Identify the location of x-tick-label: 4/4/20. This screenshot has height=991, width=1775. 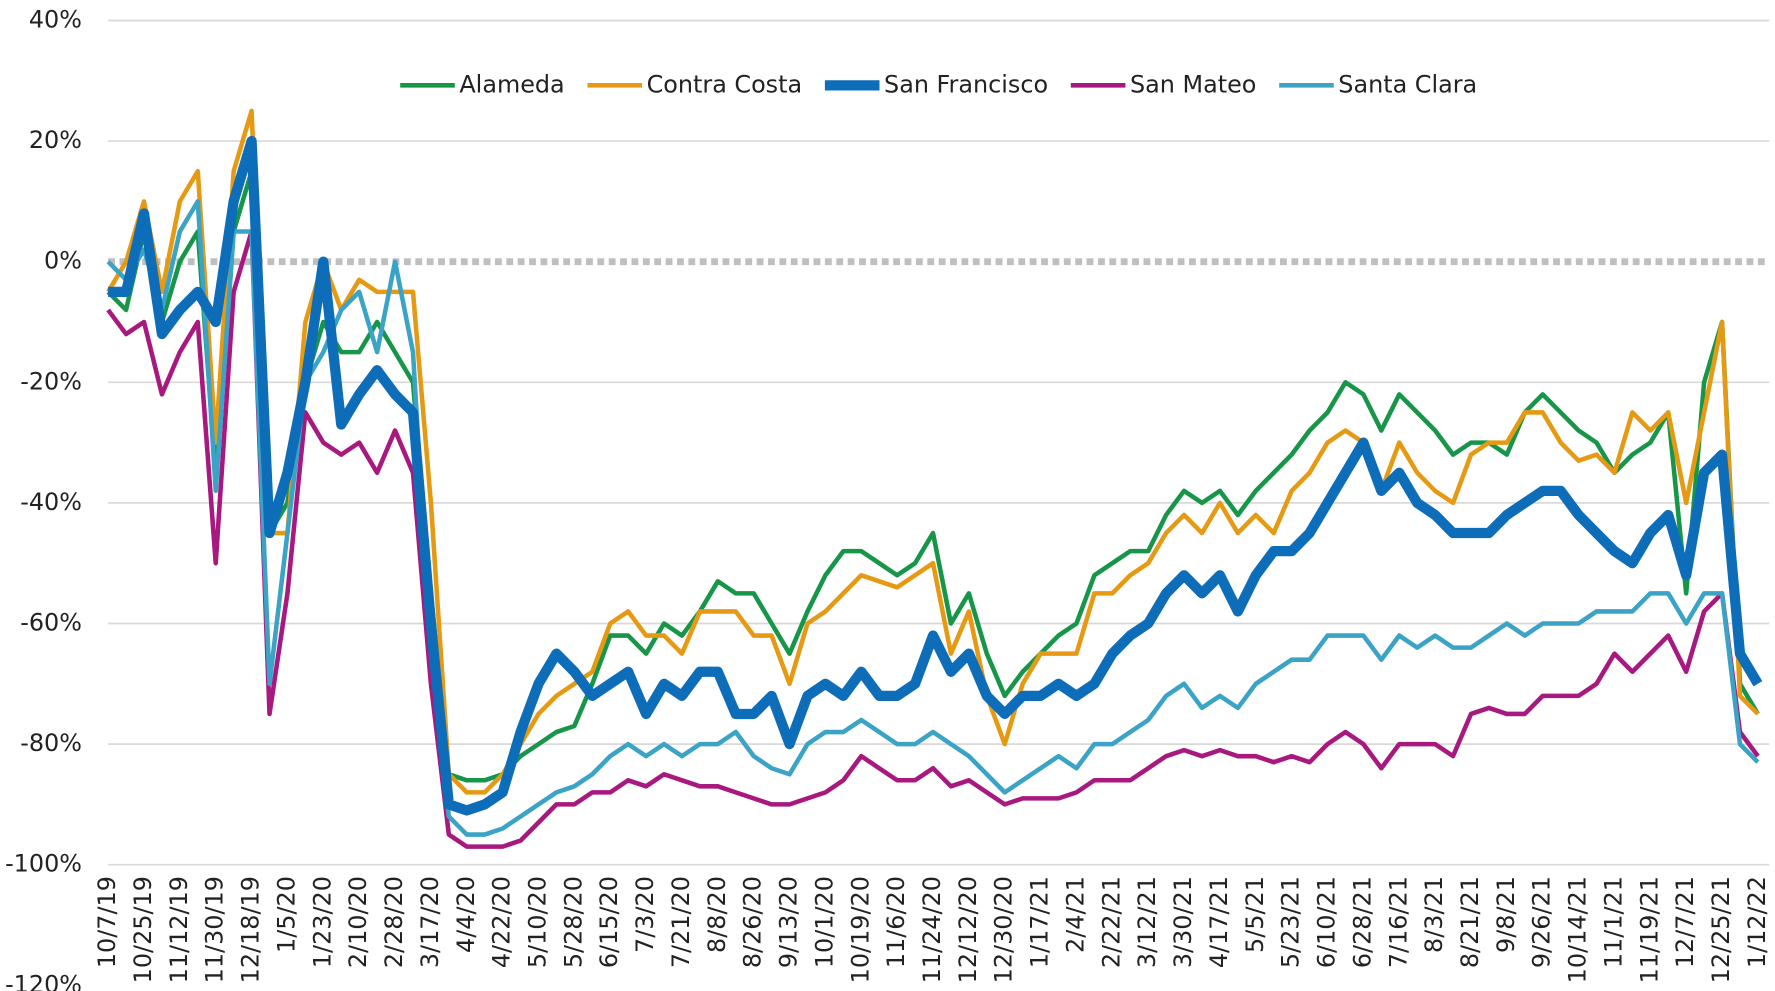
(466, 914).